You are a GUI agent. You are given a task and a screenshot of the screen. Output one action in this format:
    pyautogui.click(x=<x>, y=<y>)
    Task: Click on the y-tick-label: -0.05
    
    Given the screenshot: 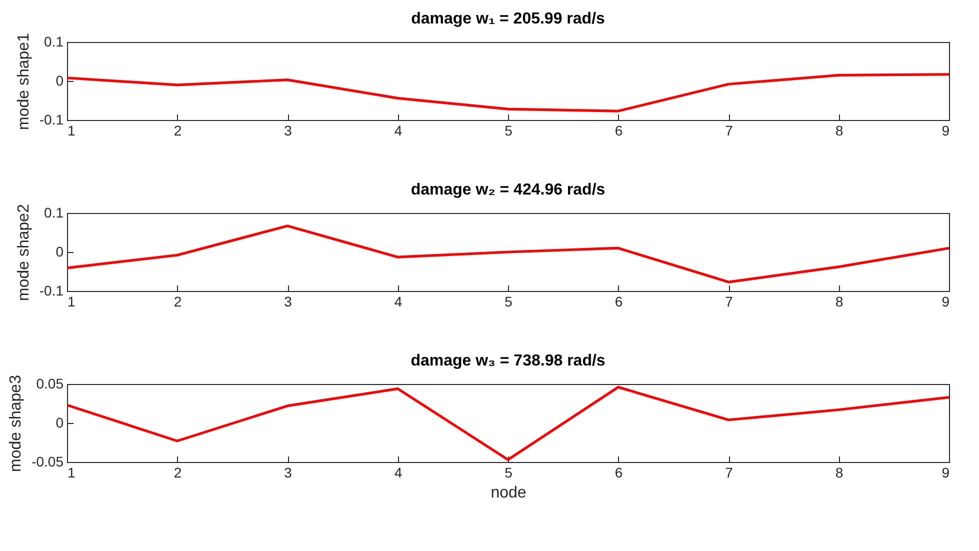 What is the action you would take?
    pyautogui.click(x=48, y=462)
    